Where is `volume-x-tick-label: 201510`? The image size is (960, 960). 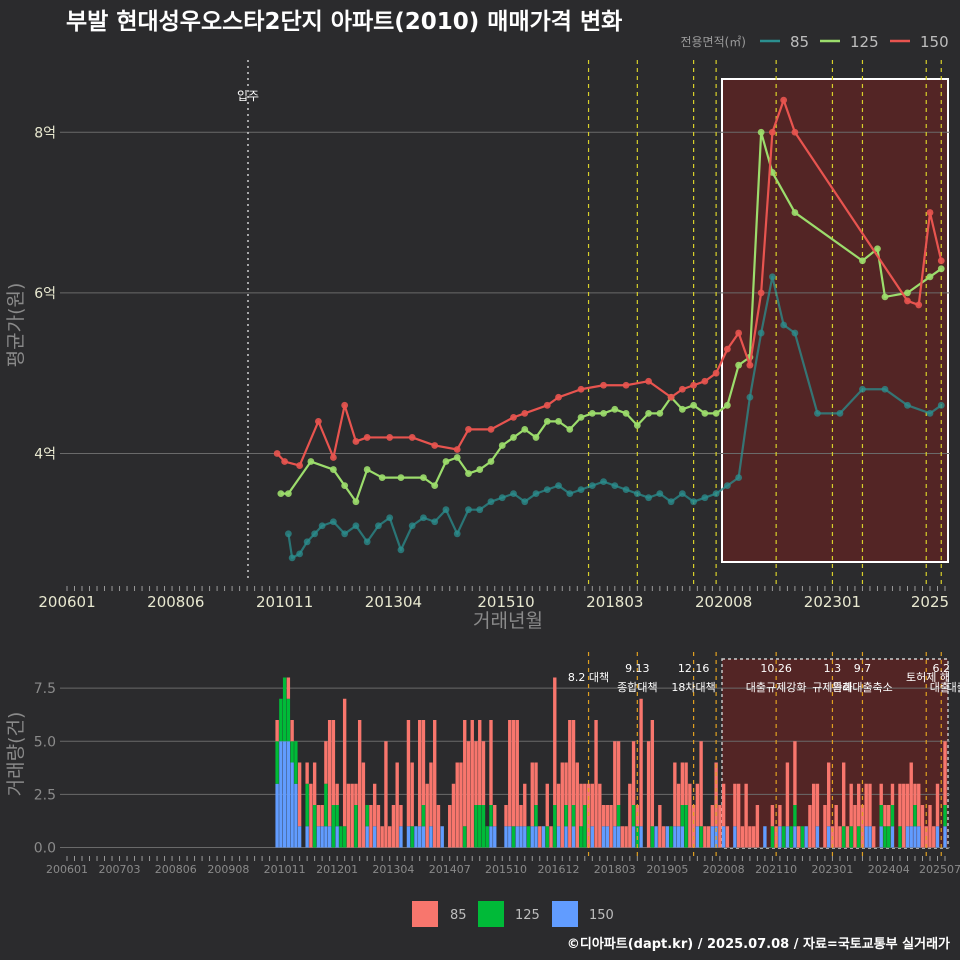
volume-x-tick-label: 201510 is located at coordinates (506, 869).